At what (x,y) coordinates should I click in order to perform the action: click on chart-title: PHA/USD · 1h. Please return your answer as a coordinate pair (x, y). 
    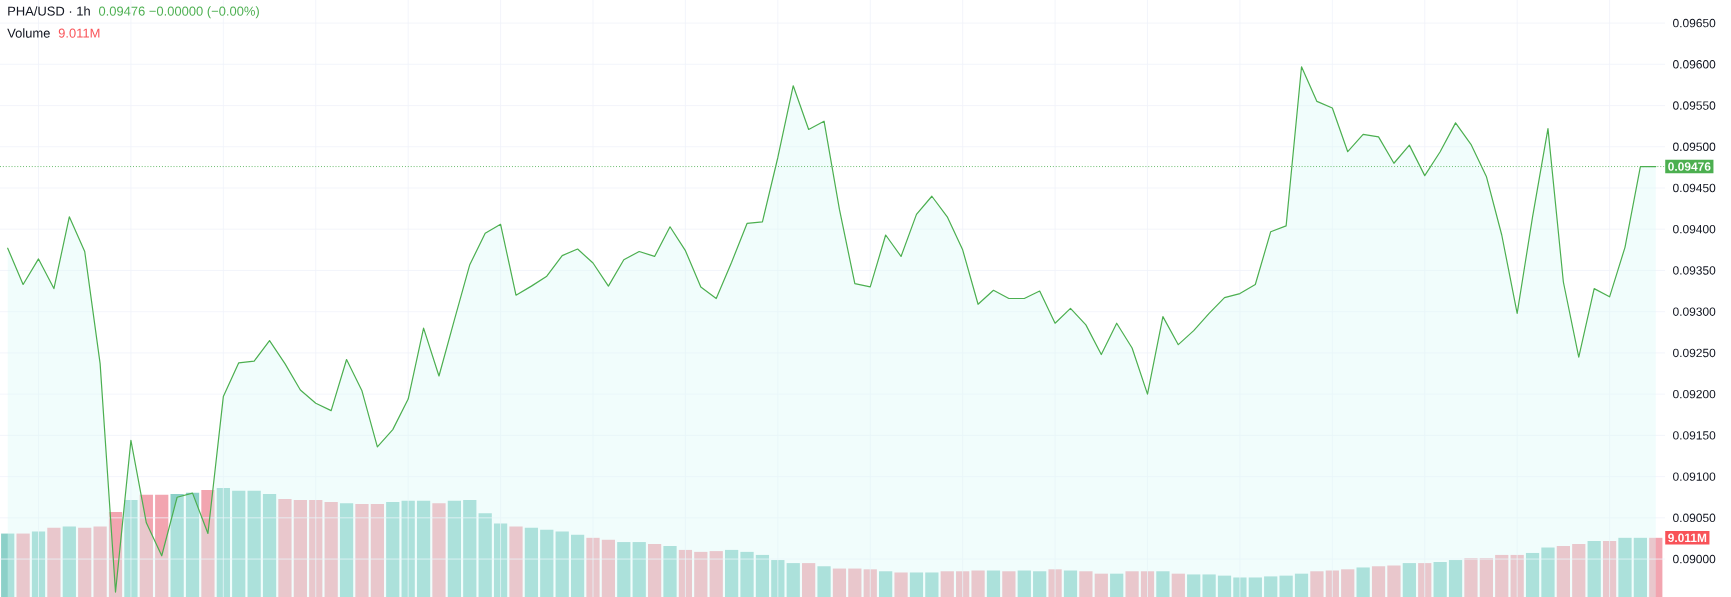
    Looking at the image, I should click on (49, 11).